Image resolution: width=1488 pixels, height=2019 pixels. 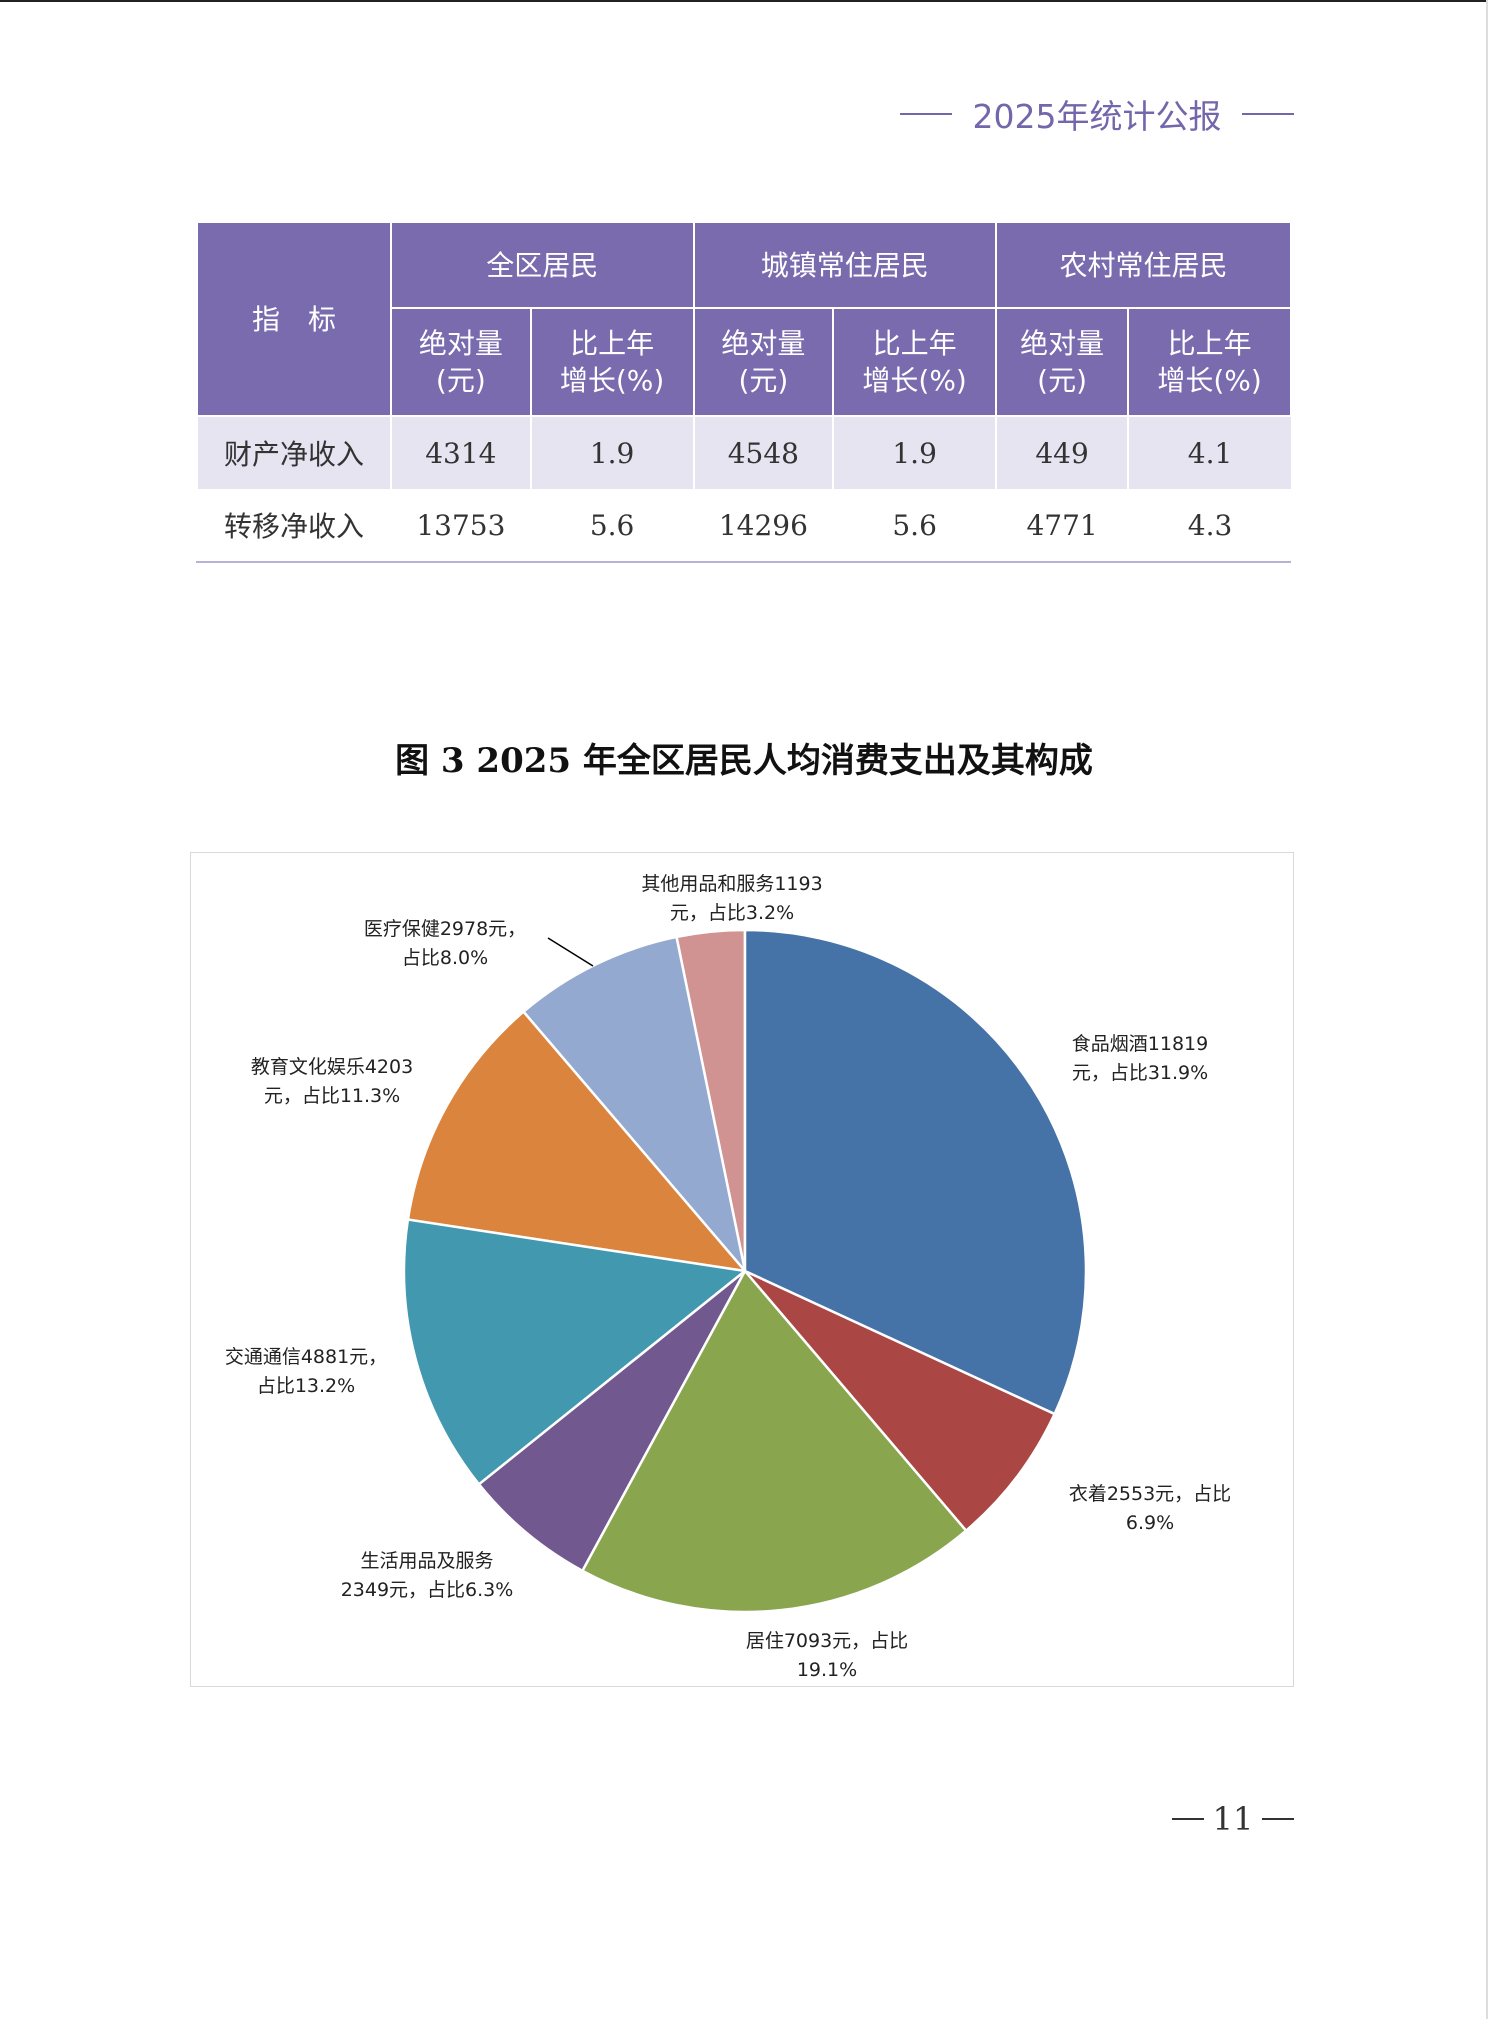 I want to click on header-dash-left, so click(x=926, y=114).